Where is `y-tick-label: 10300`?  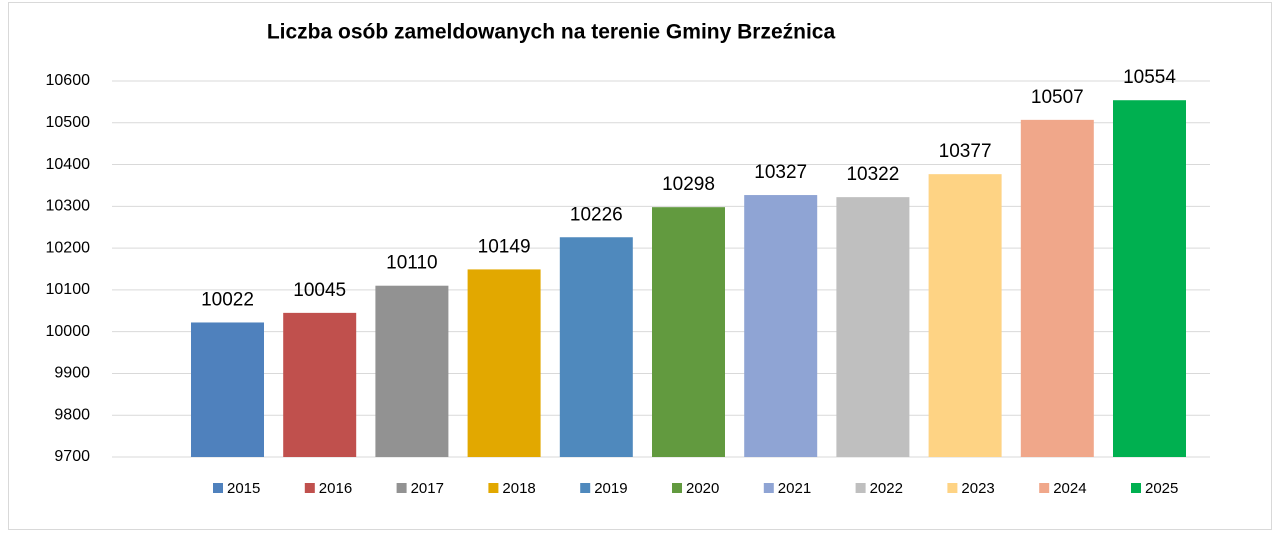
y-tick-label: 10300 is located at coordinates (68, 206).